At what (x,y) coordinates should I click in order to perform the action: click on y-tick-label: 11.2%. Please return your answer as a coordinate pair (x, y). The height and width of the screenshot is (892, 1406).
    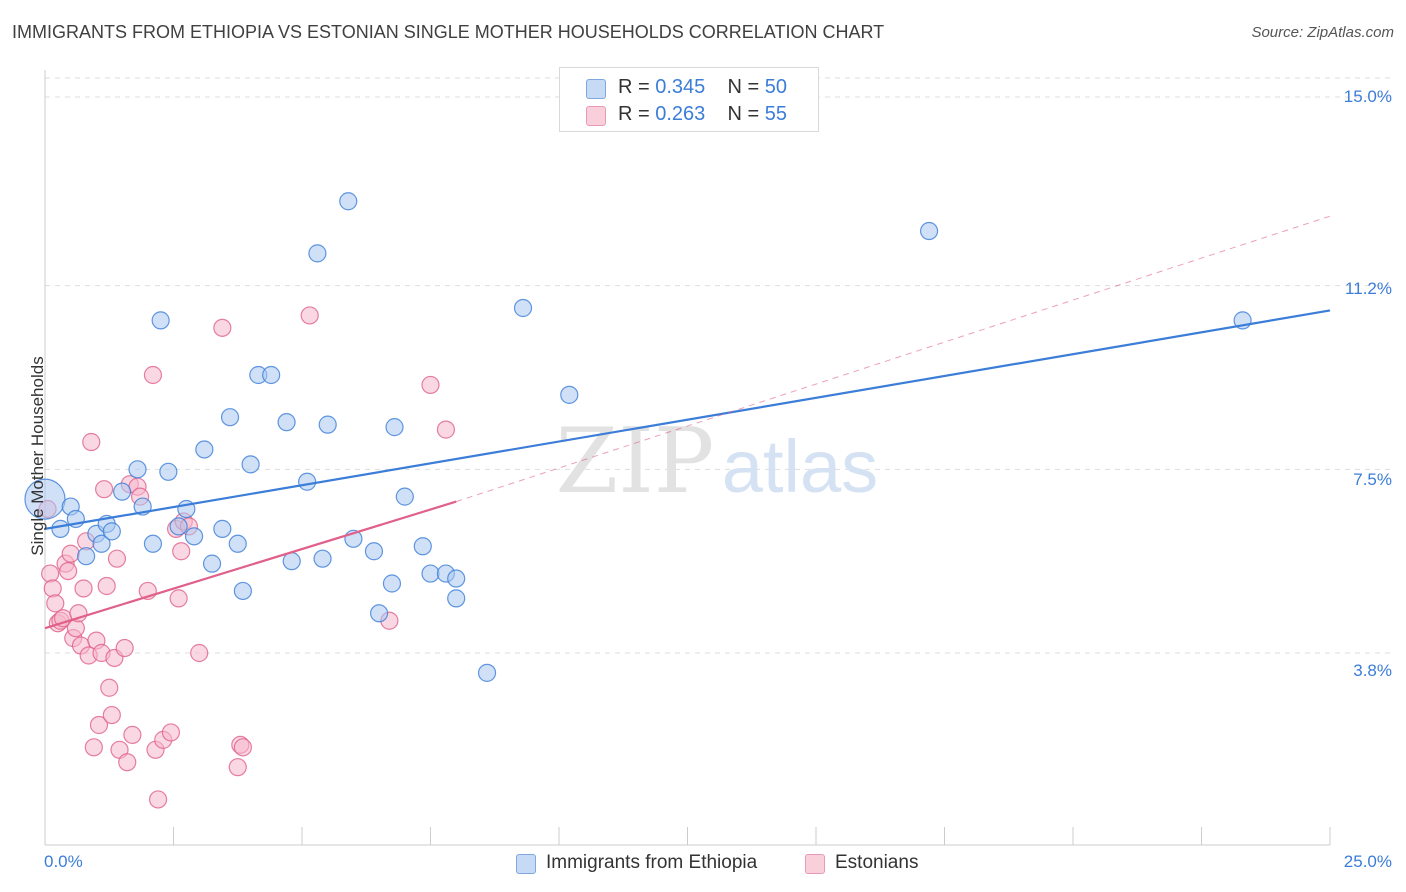
    Looking at the image, I should click on (1368, 288).